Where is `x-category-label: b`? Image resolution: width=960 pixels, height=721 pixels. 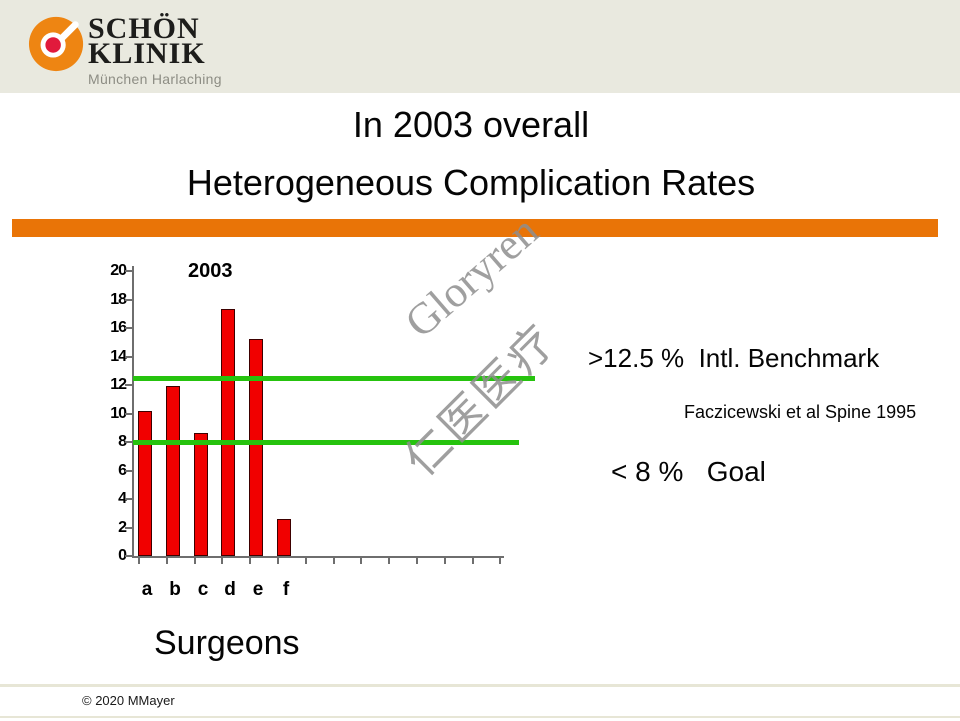 x-category-label: b is located at coordinates (175, 589).